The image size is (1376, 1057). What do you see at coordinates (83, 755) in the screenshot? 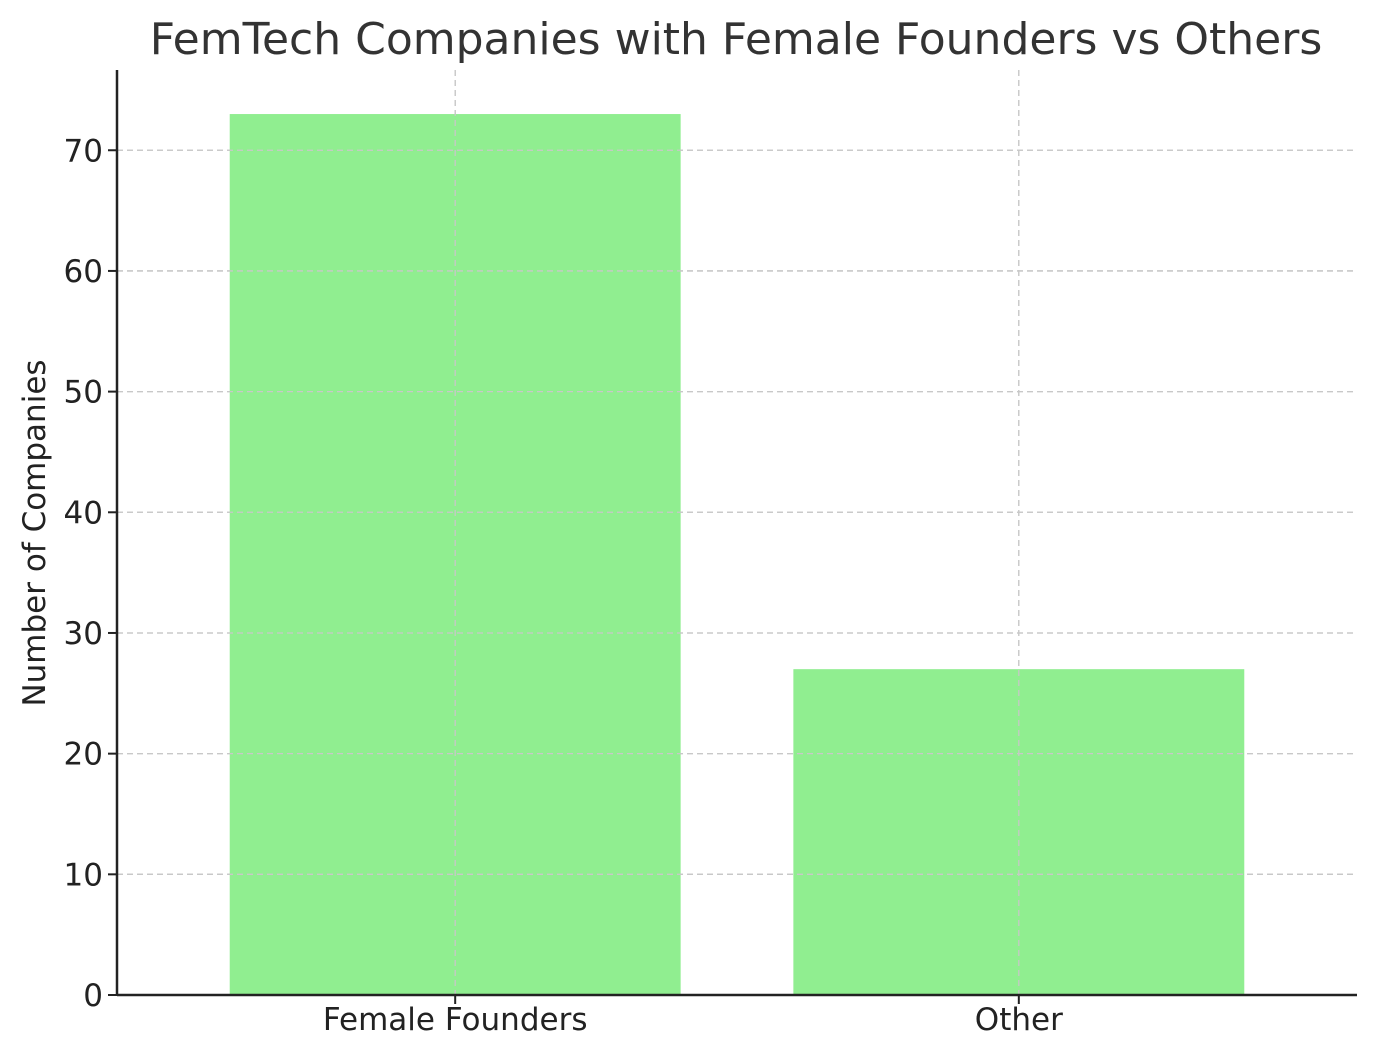
I see `y-tick-label: 20` at bounding box center [83, 755].